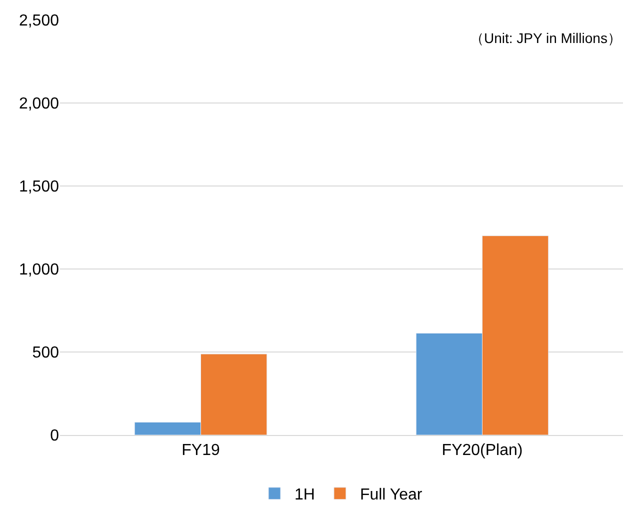 The image size is (633, 520). Describe the element at coordinates (39, 21) in the screenshot. I see `y-tick-label: 2,500` at that location.